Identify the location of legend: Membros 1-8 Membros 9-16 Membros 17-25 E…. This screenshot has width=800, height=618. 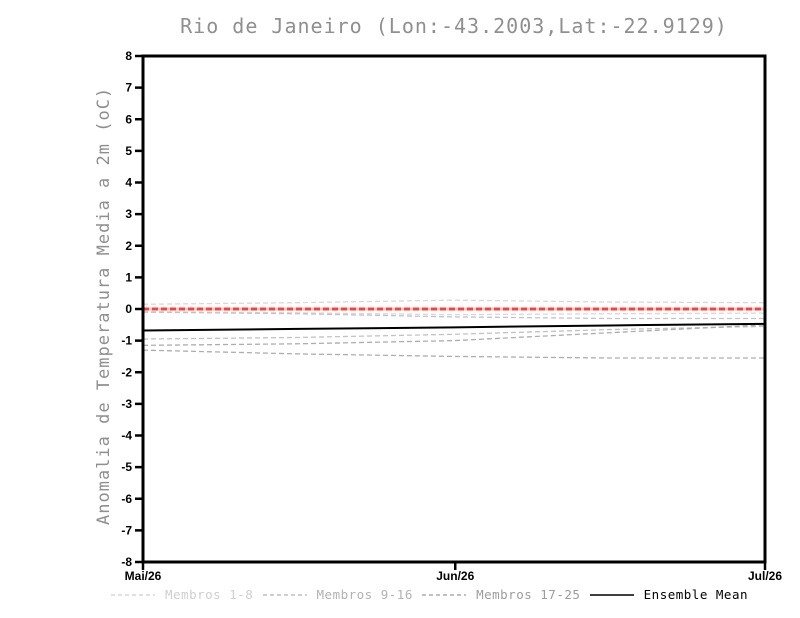
(429, 594).